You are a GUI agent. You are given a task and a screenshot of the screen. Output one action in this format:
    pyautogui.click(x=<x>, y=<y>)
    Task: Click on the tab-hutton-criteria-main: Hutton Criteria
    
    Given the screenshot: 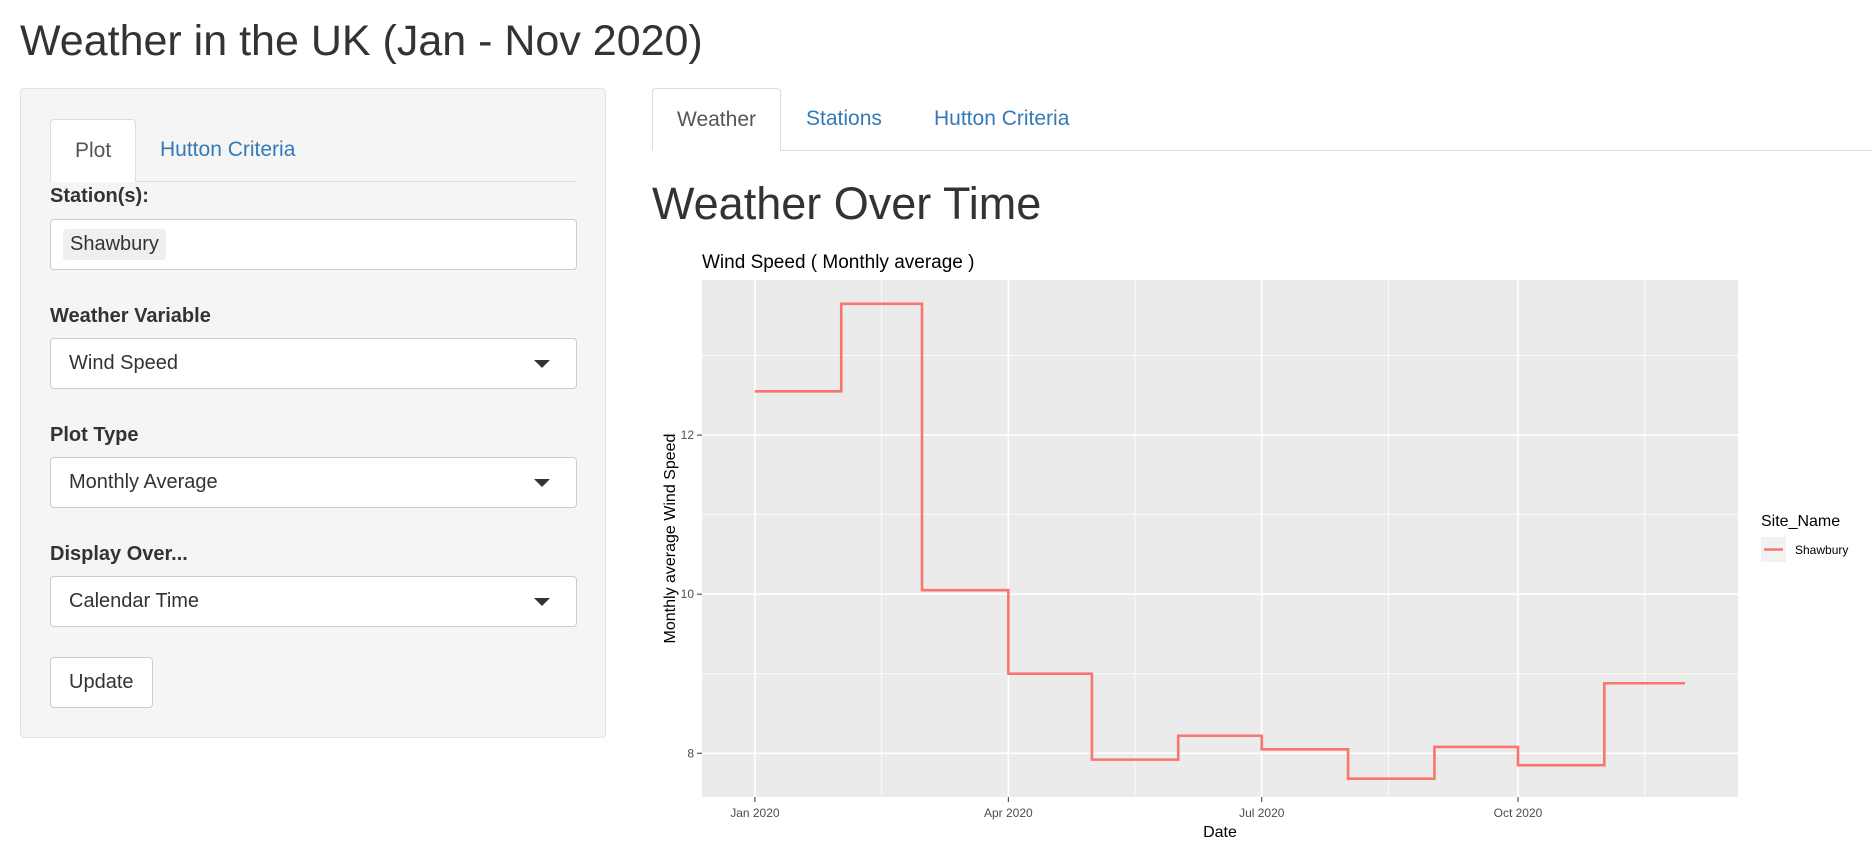 What is the action you would take?
    pyautogui.click(x=1002, y=118)
    